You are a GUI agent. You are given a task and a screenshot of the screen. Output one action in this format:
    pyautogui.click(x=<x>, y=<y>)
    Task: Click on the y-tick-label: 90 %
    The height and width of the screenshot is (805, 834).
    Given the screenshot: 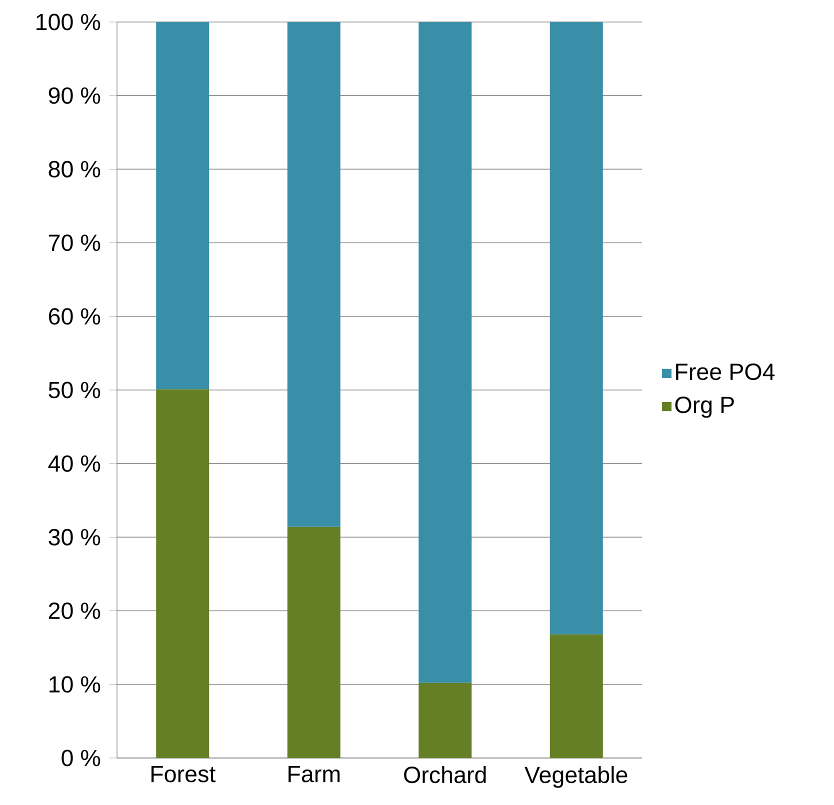 What is the action you would take?
    pyautogui.click(x=74, y=95)
    